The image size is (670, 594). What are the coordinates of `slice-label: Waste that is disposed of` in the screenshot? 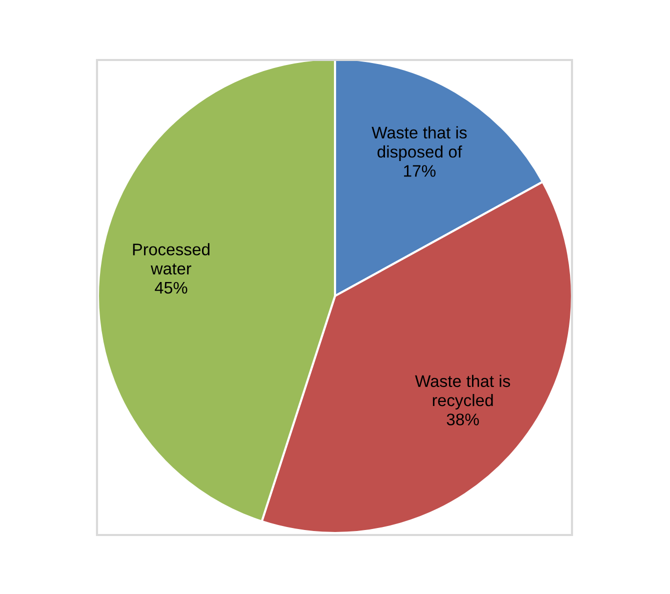 It's located at (419, 143).